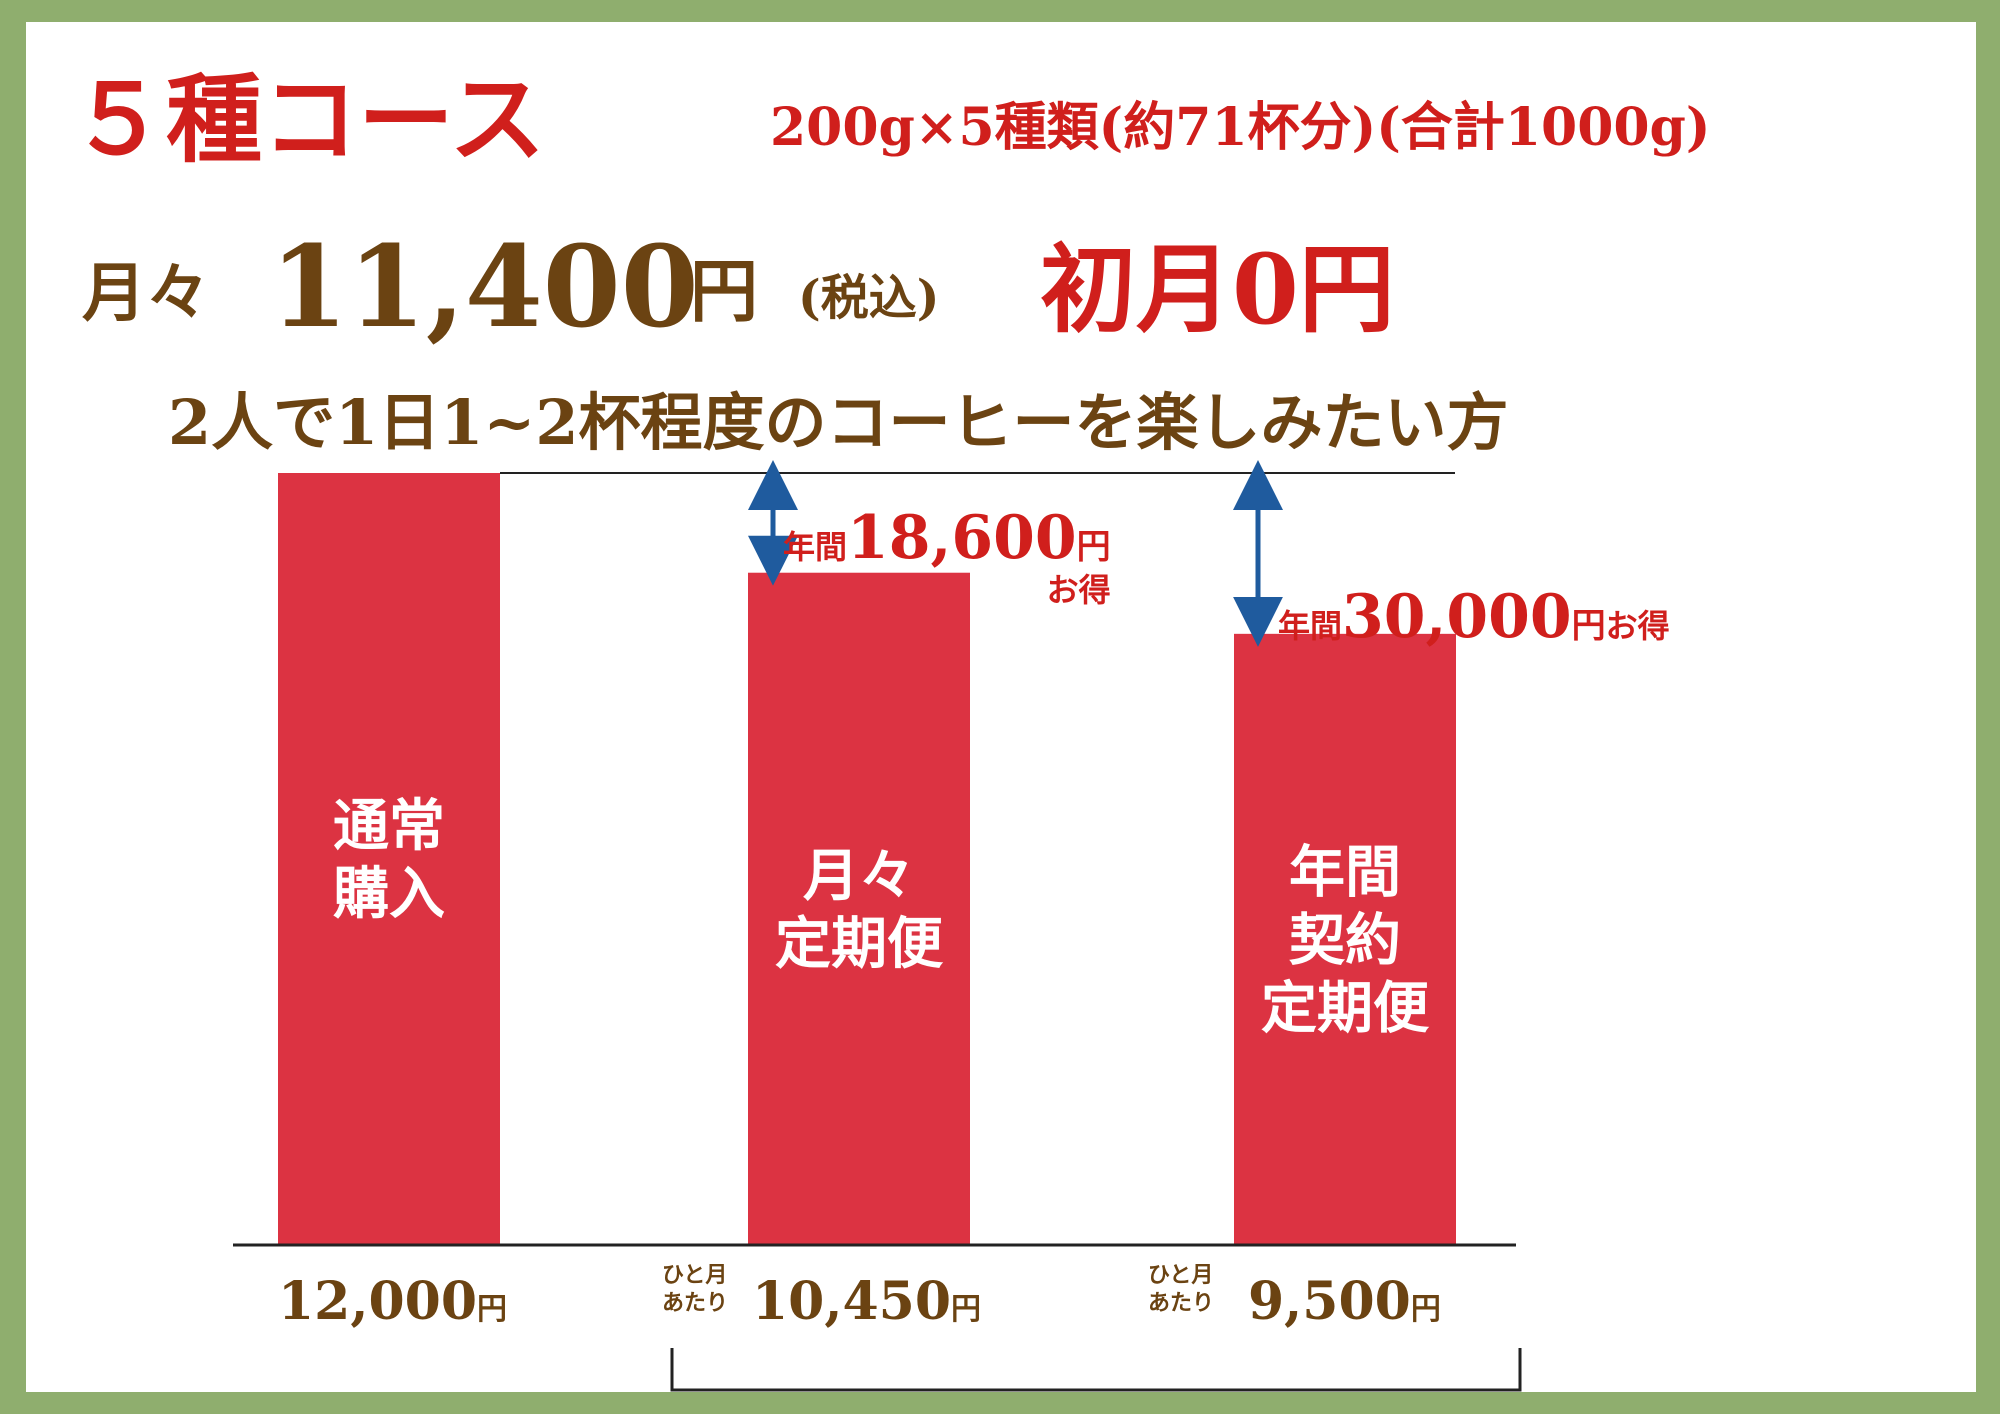 The height and width of the screenshot is (1414, 2000). Describe the element at coordinates (724, 292) in the screenshot. I see `price-unit: 円` at that location.